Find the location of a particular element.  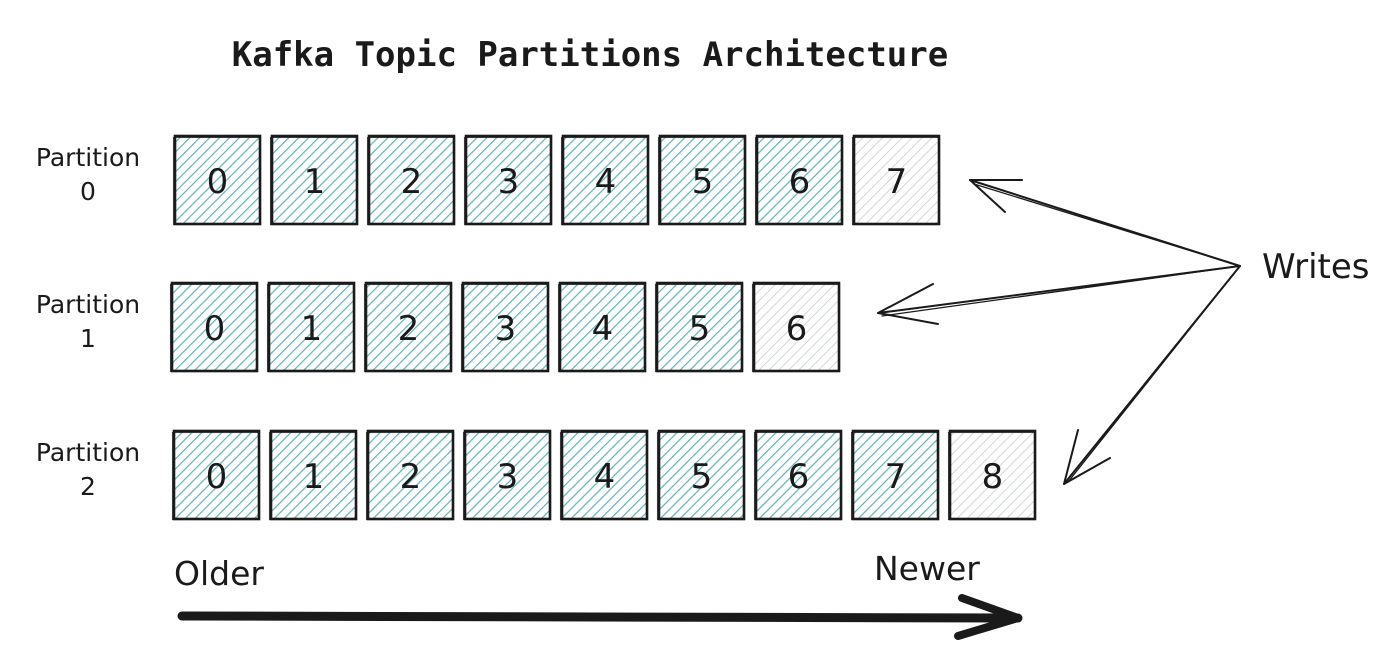

writes-label: Writes is located at coordinates (1315, 267).